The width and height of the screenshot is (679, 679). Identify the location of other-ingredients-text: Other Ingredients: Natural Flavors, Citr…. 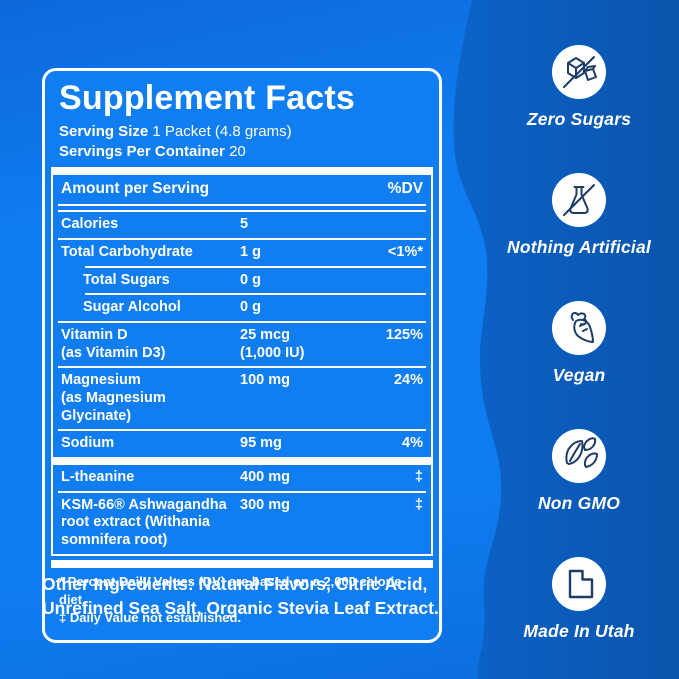
(240, 596).